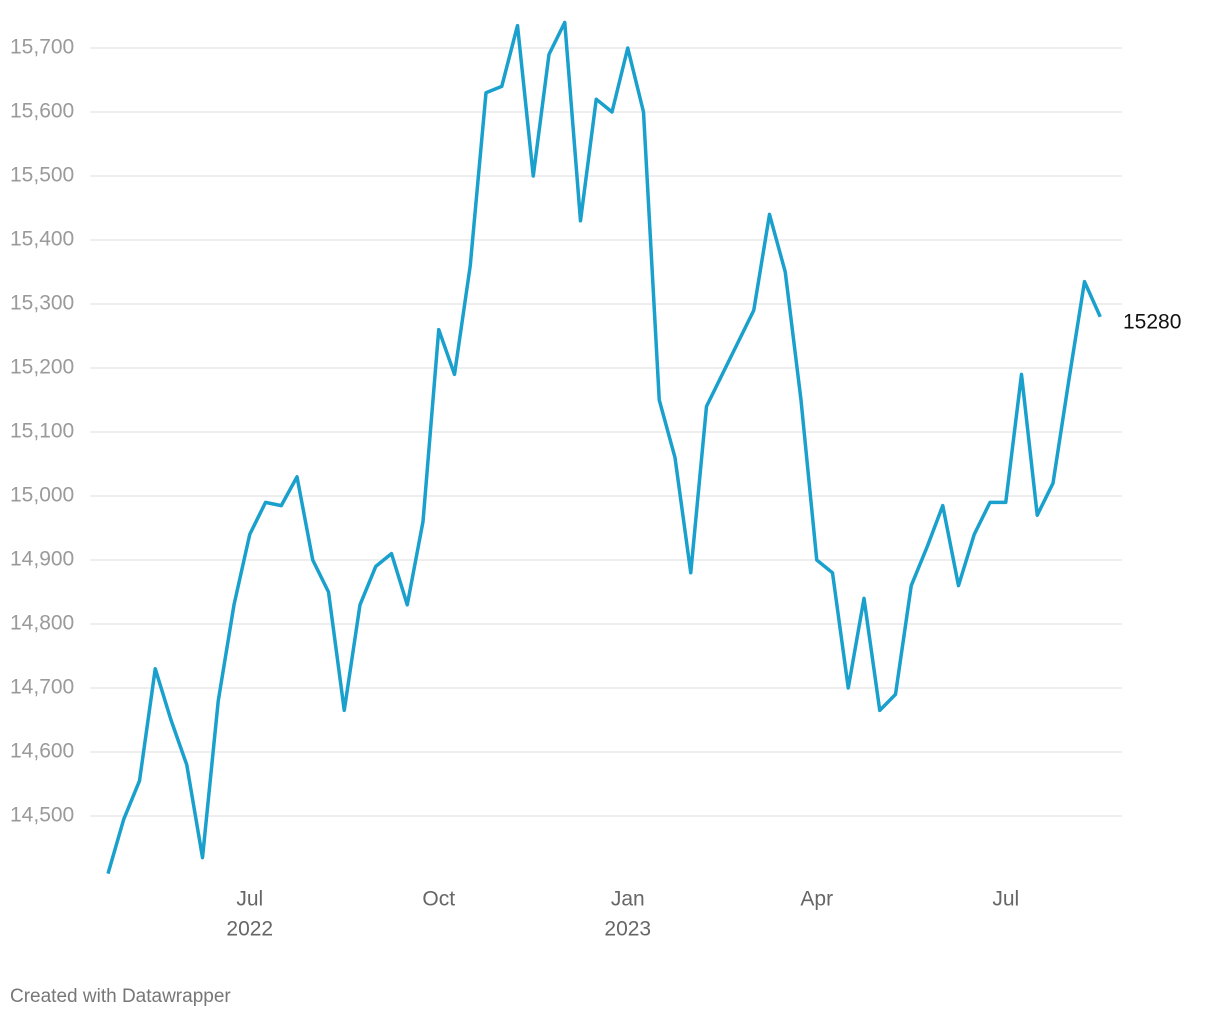  What do you see at coordinates (1152, 321) in the screenshot?
I see `end-label: 15280` at bounding box center [1152, 321].